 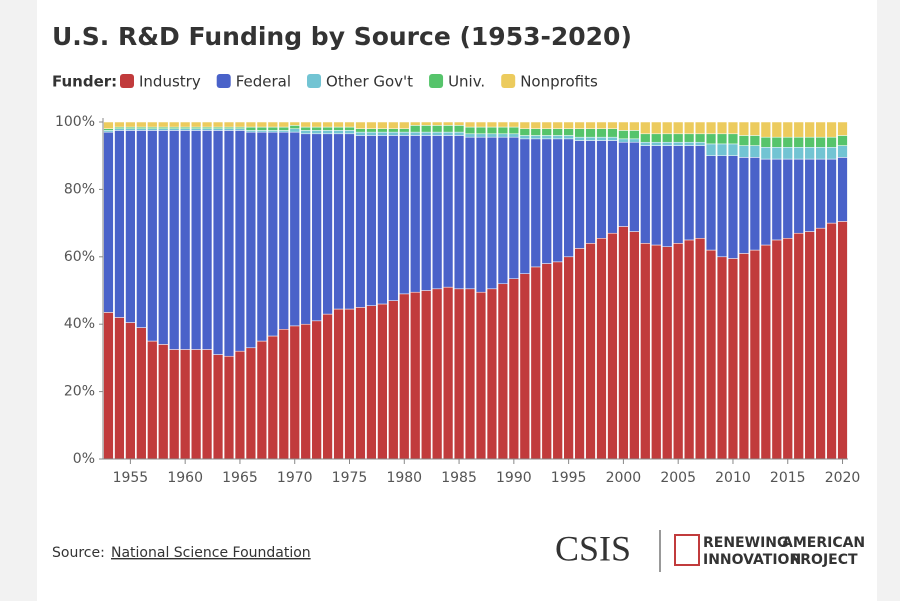 I want to click on source-link: National Science Foundation, so click(x=211, y=553).